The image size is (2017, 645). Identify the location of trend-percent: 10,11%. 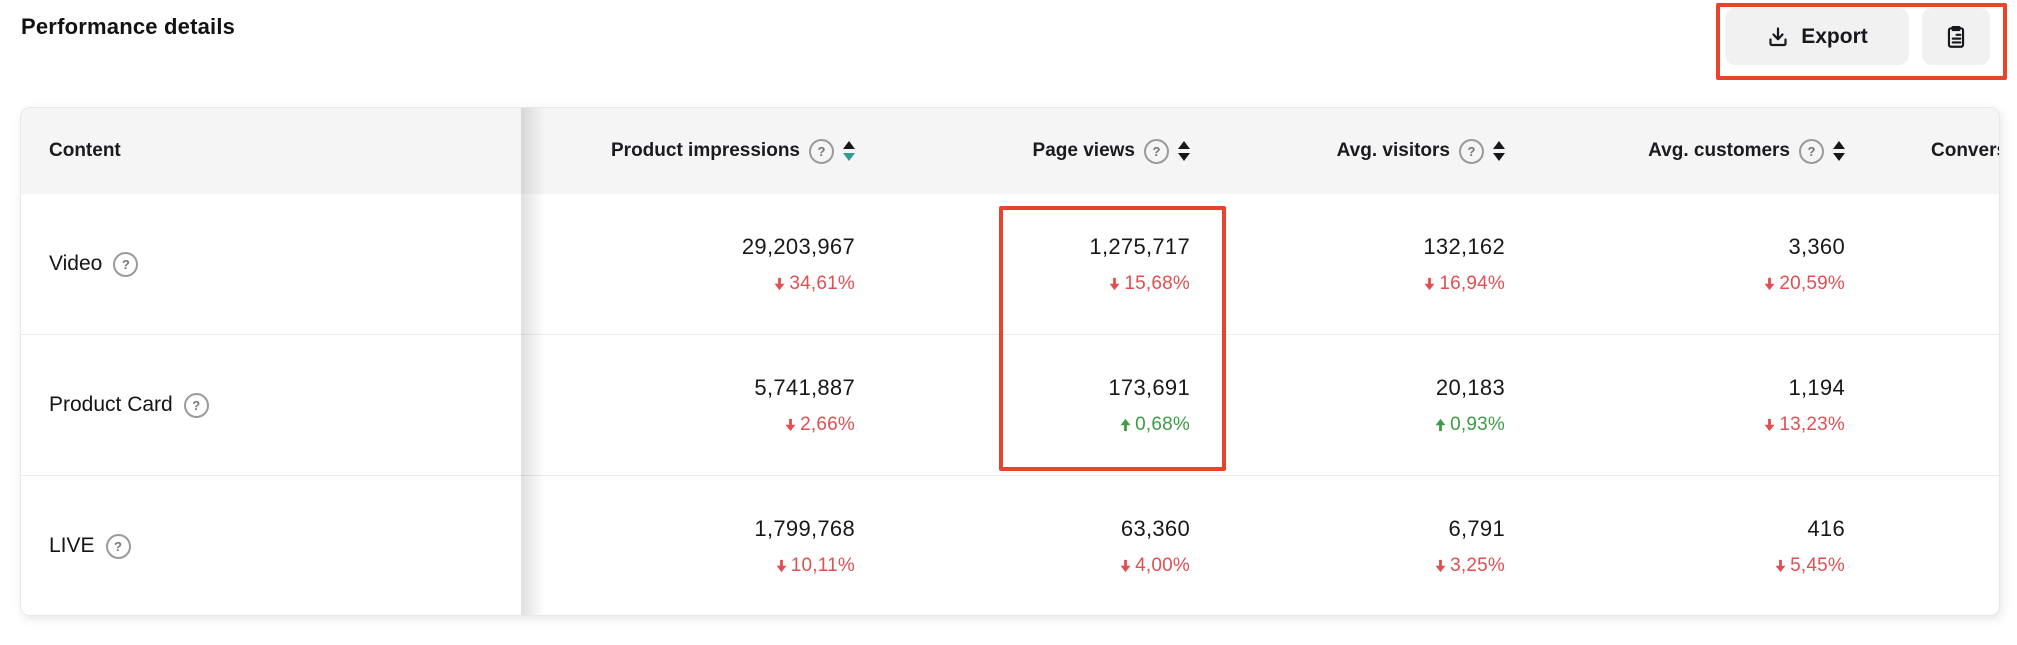
(822, 565).